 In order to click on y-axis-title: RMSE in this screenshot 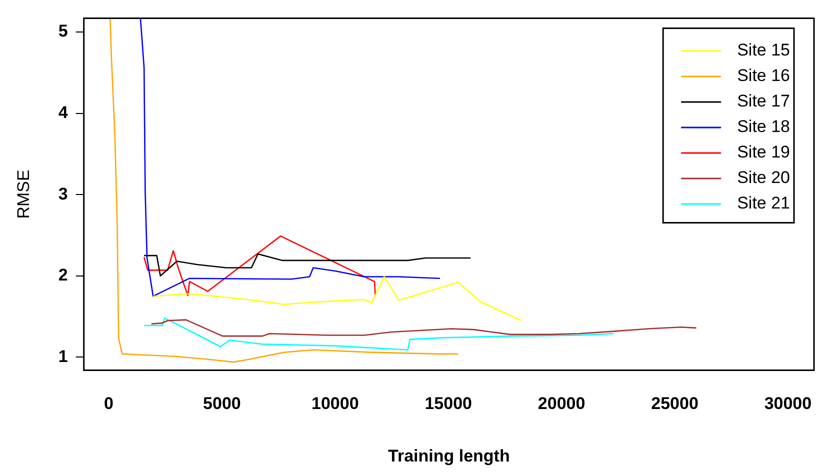, I will do `click(23, 194)`.